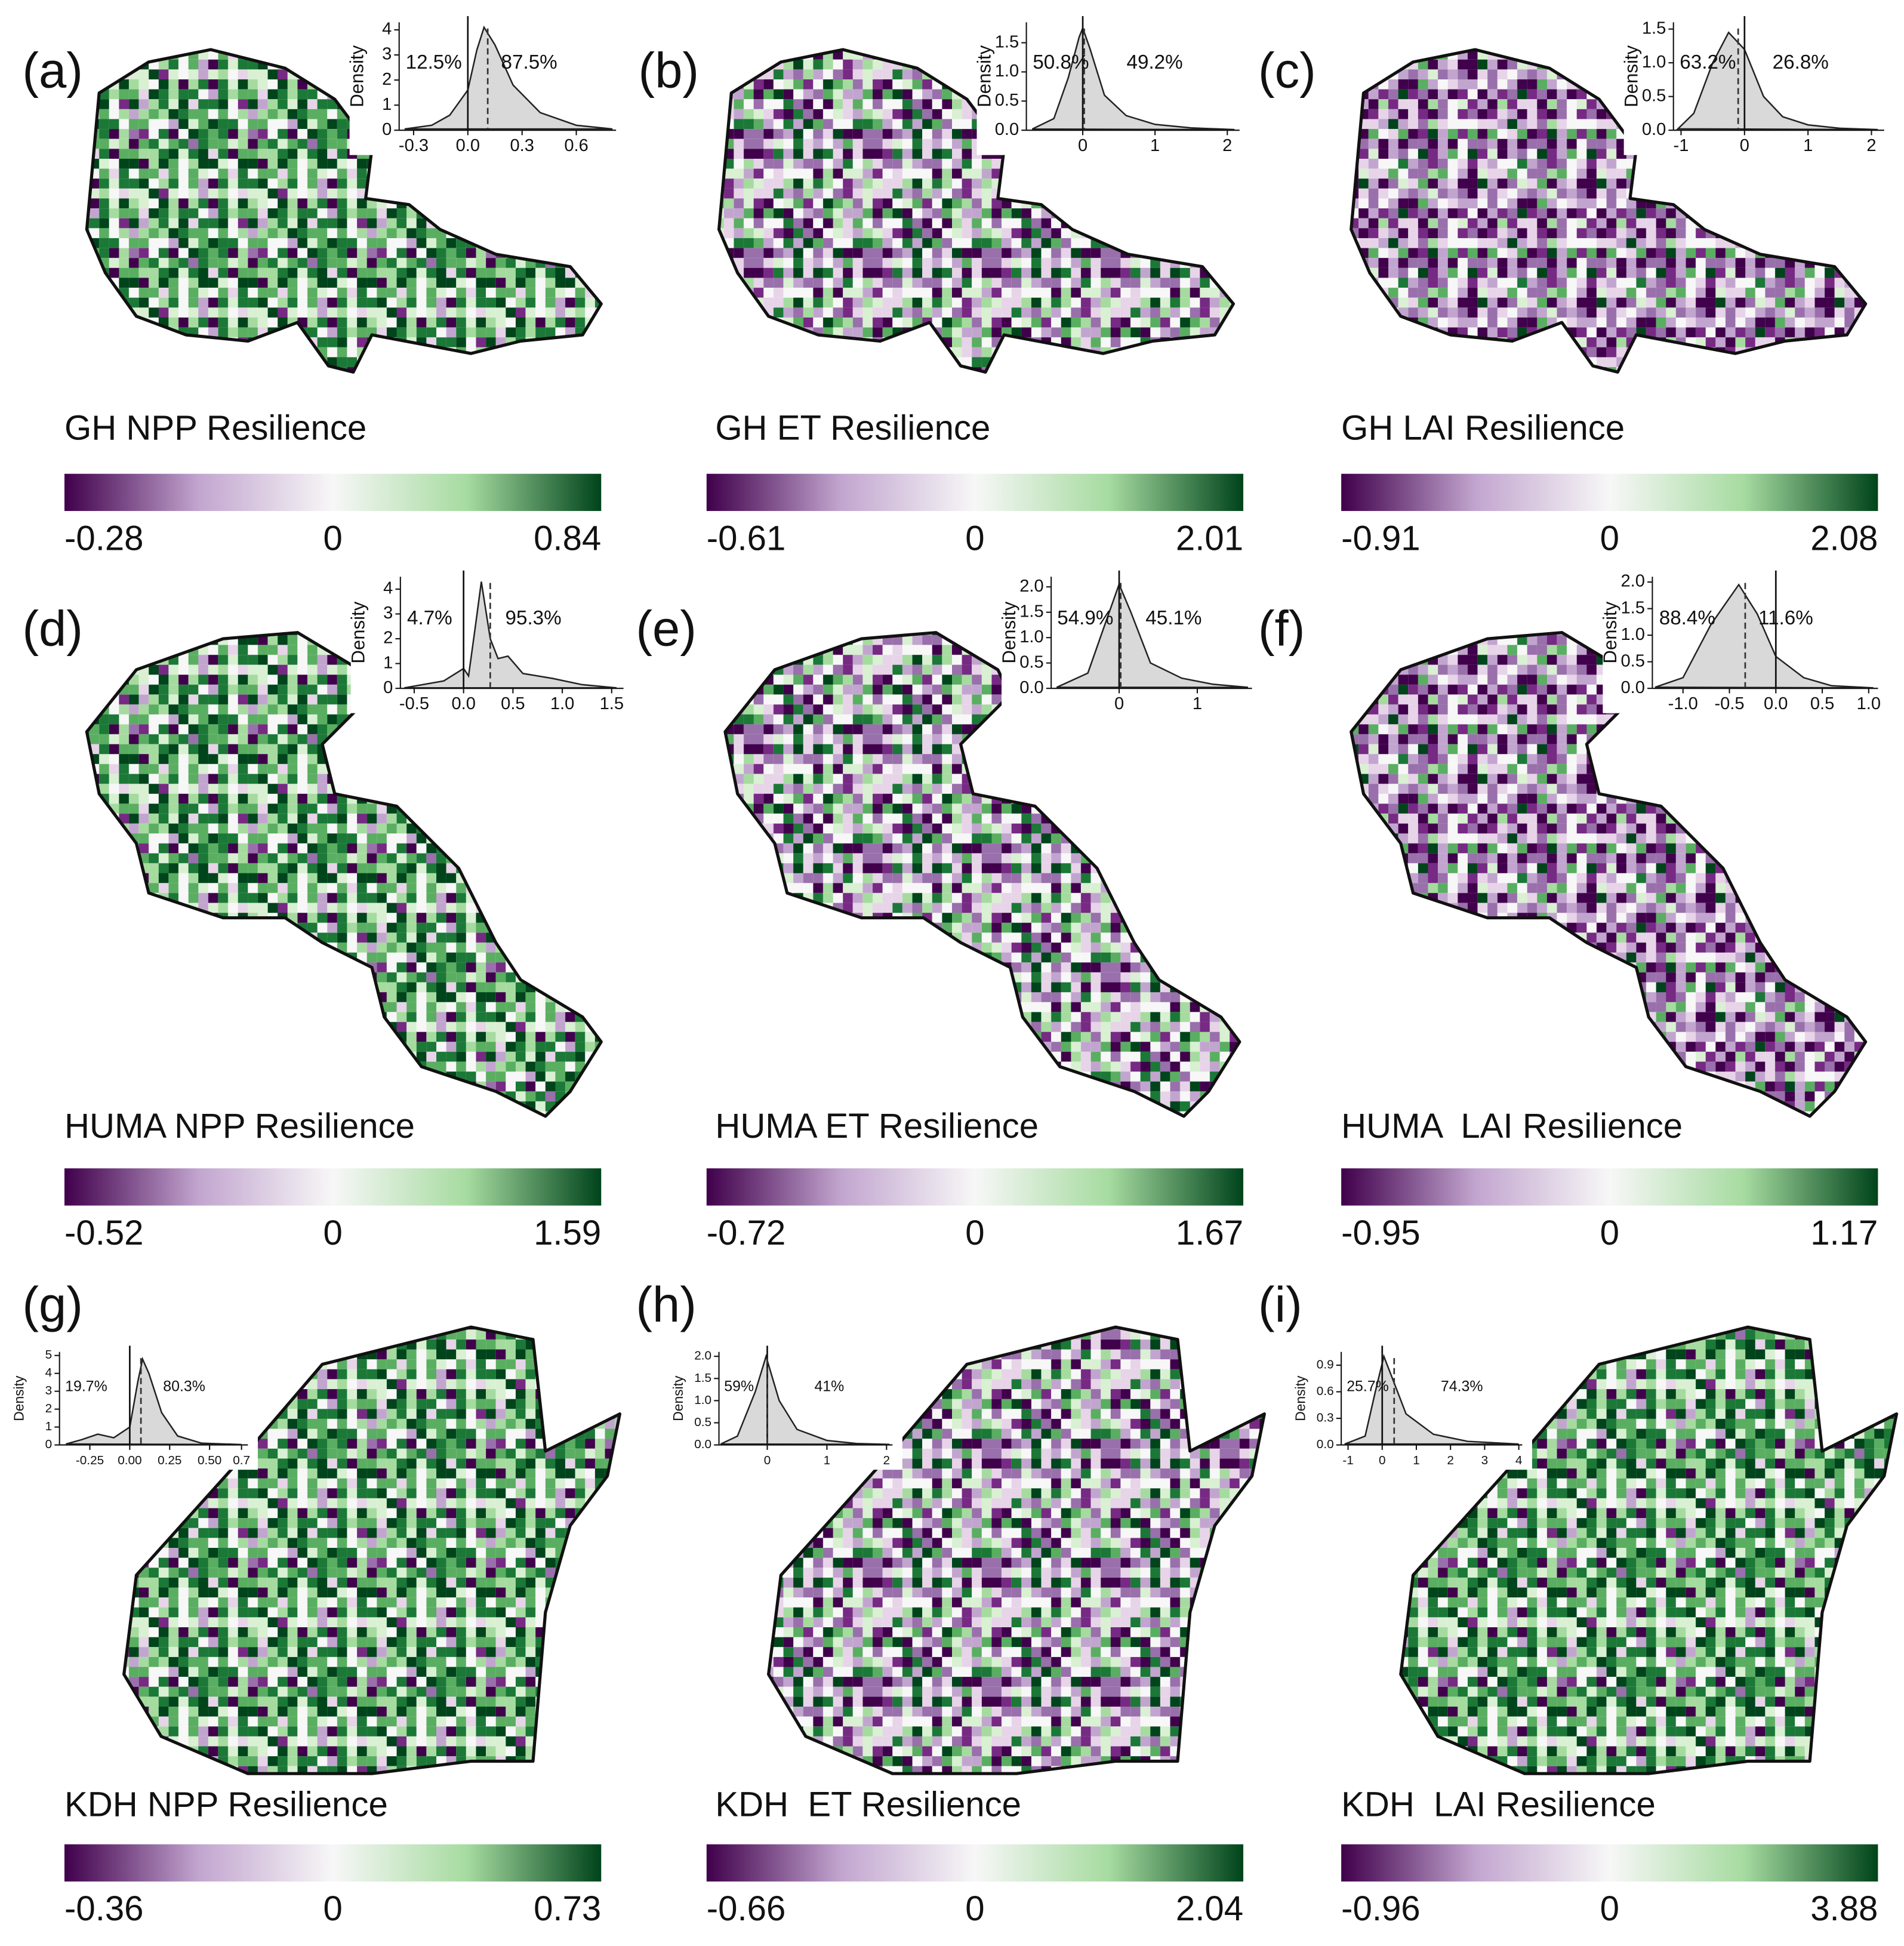 The width and height of the screenshot is (1904, 1946). I want to click on share-label: 11.6%, so click(1785, 618).